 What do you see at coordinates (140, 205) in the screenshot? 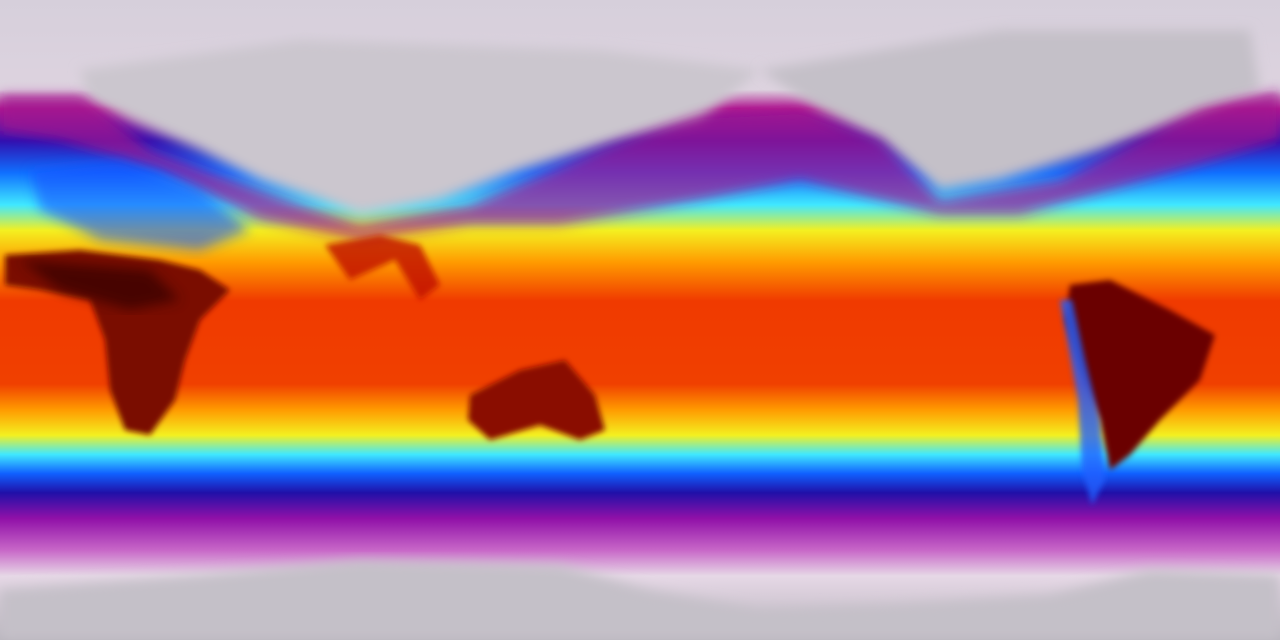
I see `asia-blue-cold` at bounding box center [140, 205].